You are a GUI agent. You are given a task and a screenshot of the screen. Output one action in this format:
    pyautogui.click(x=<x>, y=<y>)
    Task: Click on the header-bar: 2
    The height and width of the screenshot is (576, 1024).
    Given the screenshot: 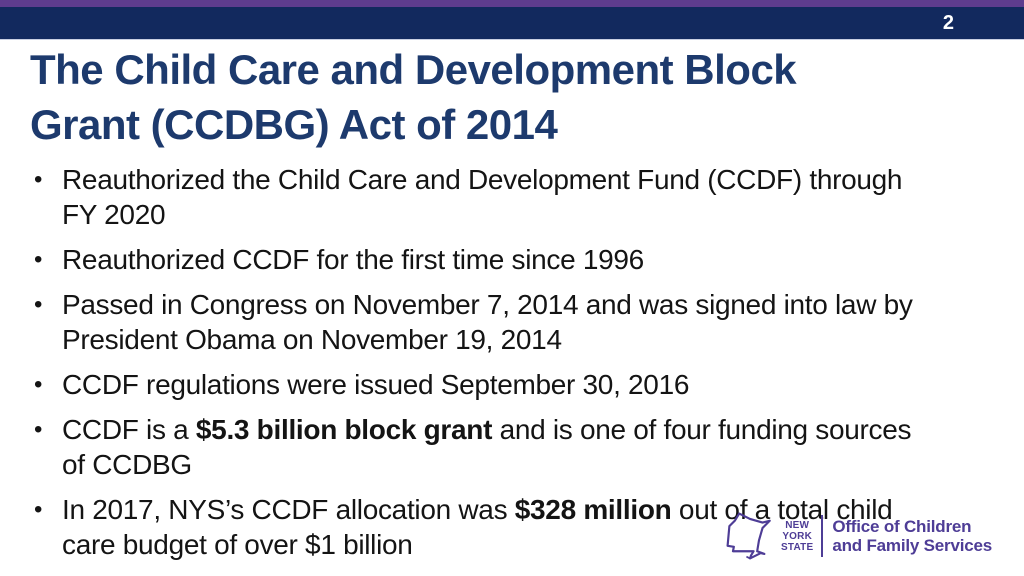 What is the action you would take?
    pyautogui.click(x=512, y=23)
    